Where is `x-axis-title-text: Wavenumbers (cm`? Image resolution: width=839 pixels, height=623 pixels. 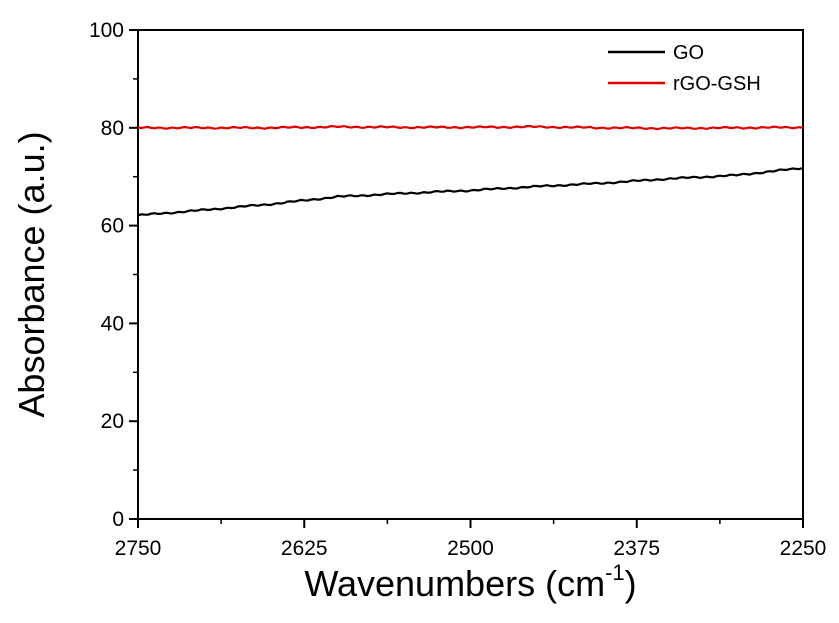 x-axis-title-text: Wavenumbers (cm is located at coordinates (454, 583).